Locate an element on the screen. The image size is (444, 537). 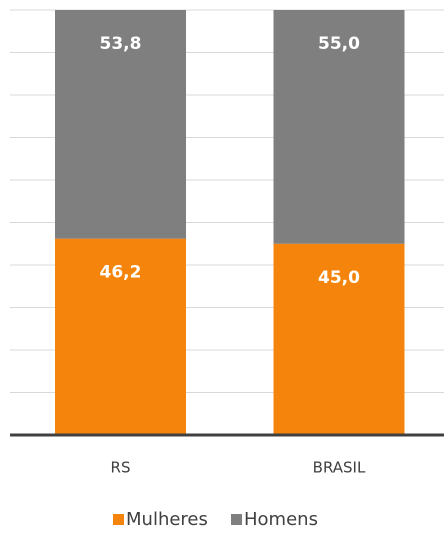
x-tick-label: RS is located at coordinates (121, 468).